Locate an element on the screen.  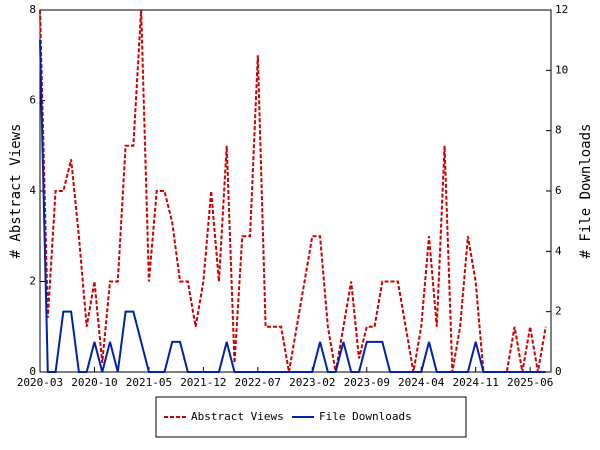
y-tick-label: 0 is located at coordinates (32, 371).